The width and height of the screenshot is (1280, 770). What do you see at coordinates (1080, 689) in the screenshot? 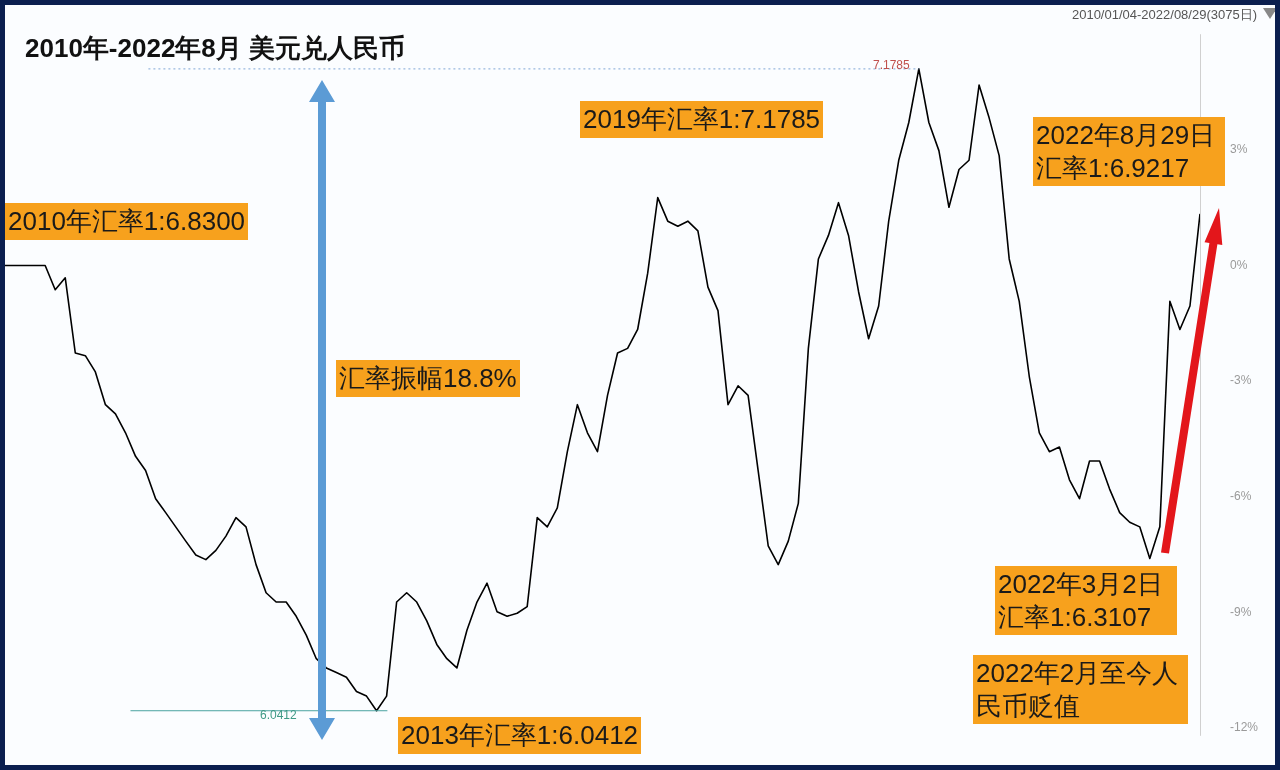
I see `annotation: 2022年2月至今人民币贬值` at bounding box center [1080, 689].